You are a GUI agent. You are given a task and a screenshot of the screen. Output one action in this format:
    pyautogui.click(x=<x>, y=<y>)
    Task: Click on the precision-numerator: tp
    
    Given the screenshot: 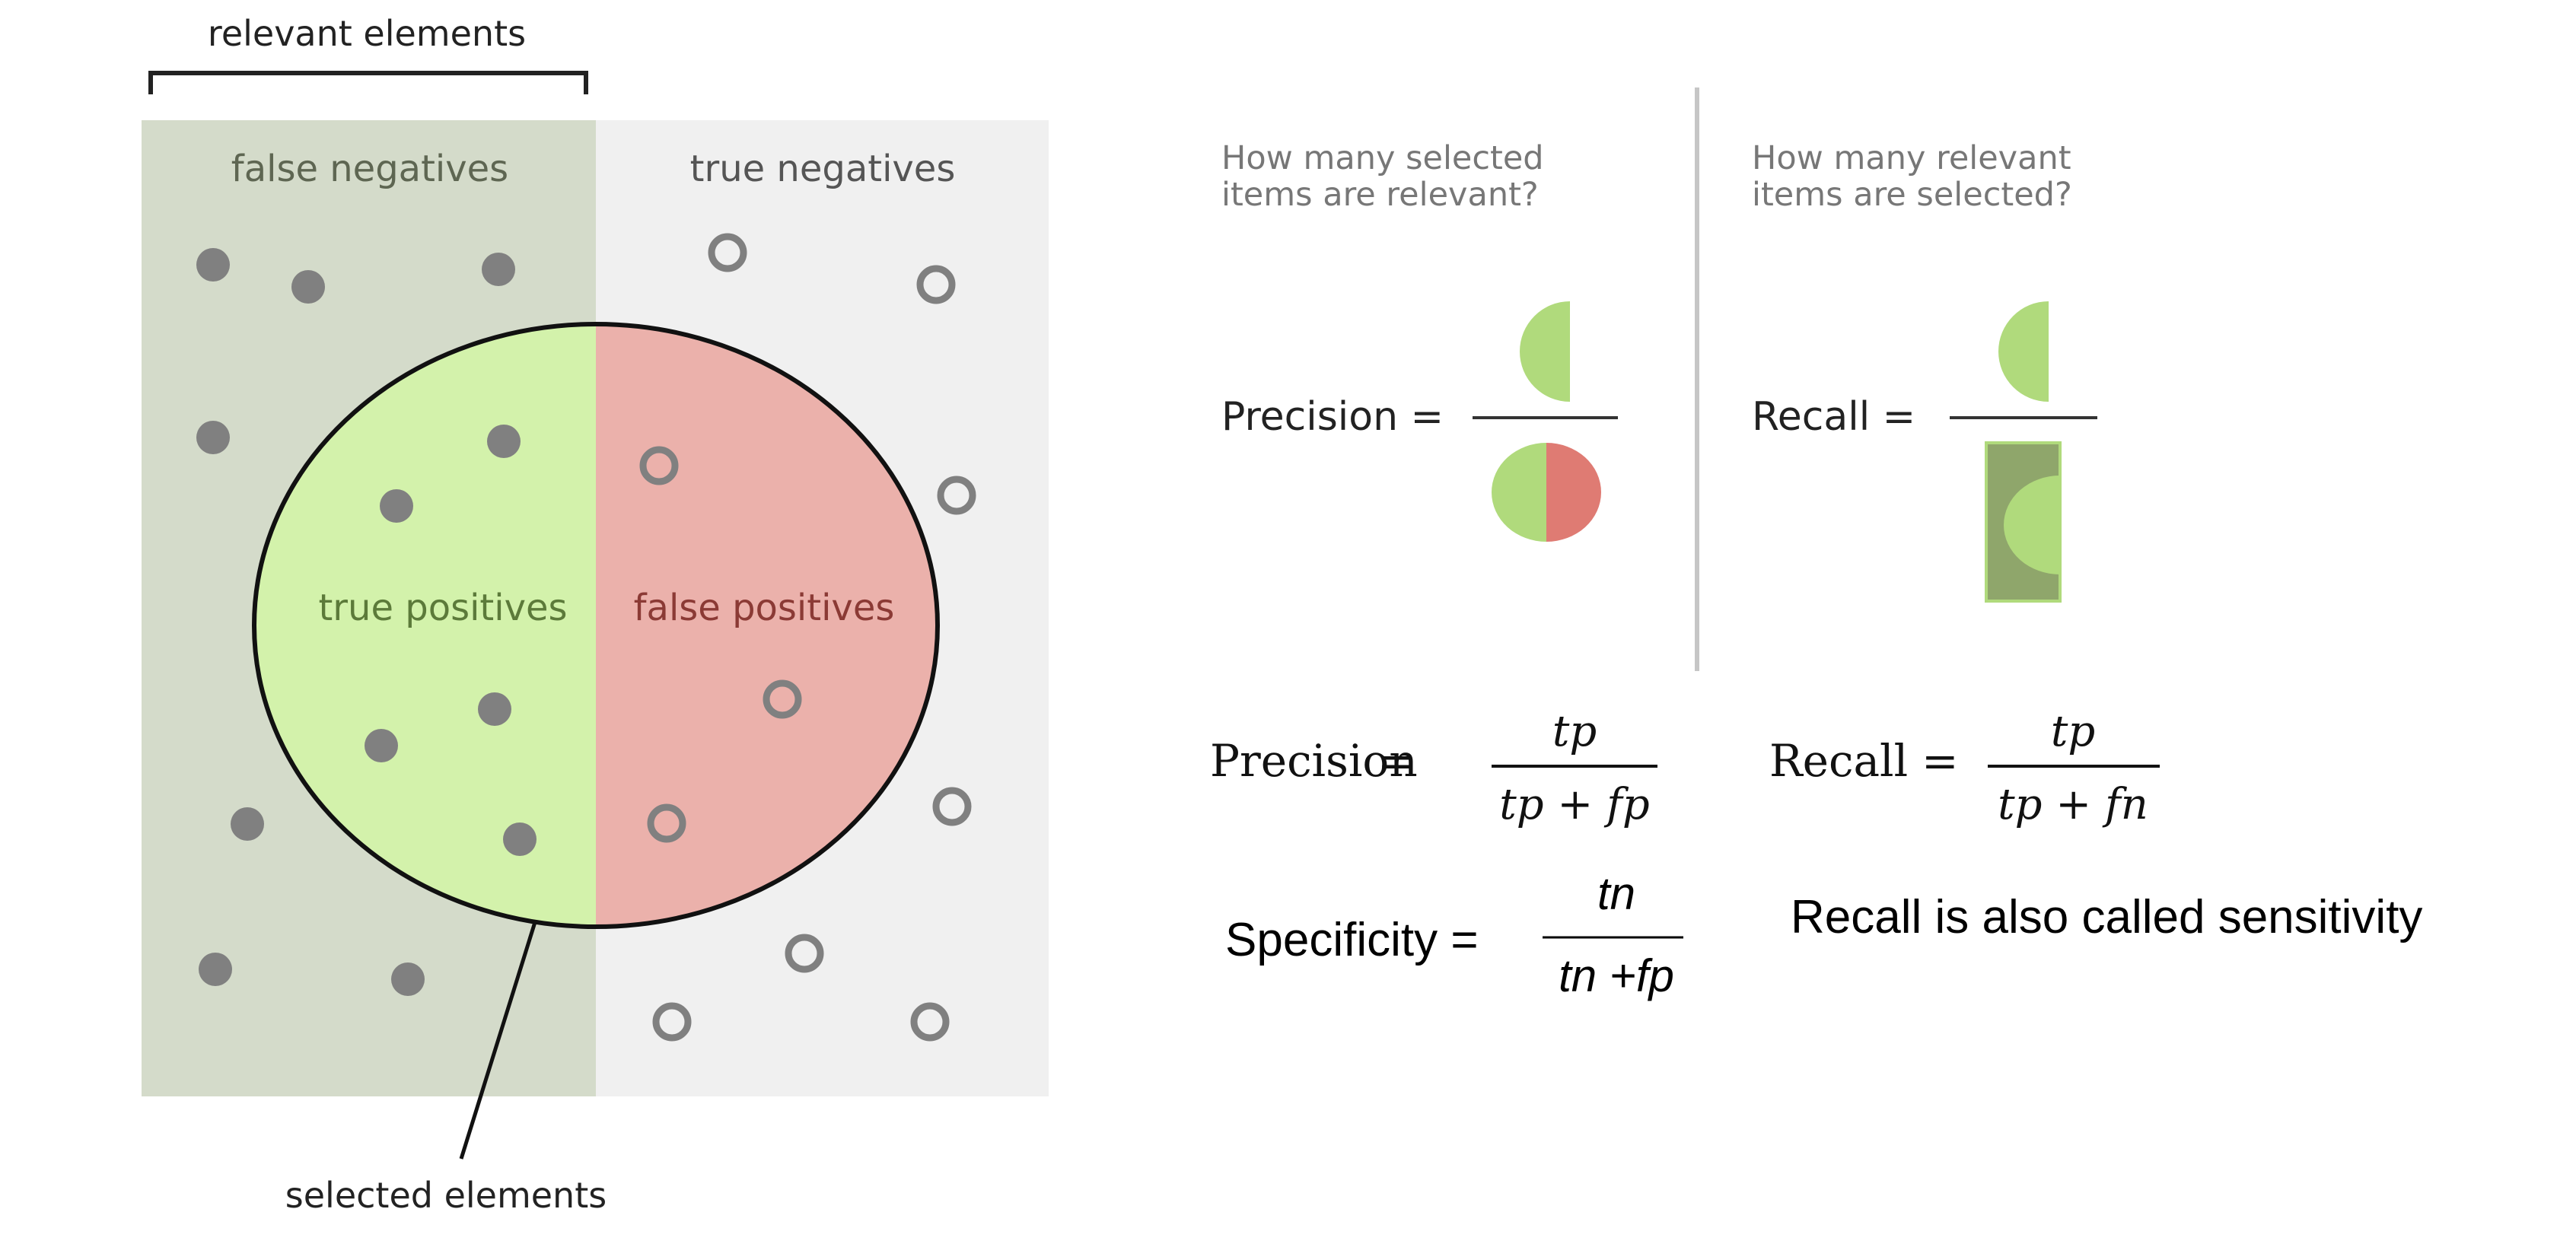 What is the action you would take?
    pyautogui.click(x=1574, y=731)
    